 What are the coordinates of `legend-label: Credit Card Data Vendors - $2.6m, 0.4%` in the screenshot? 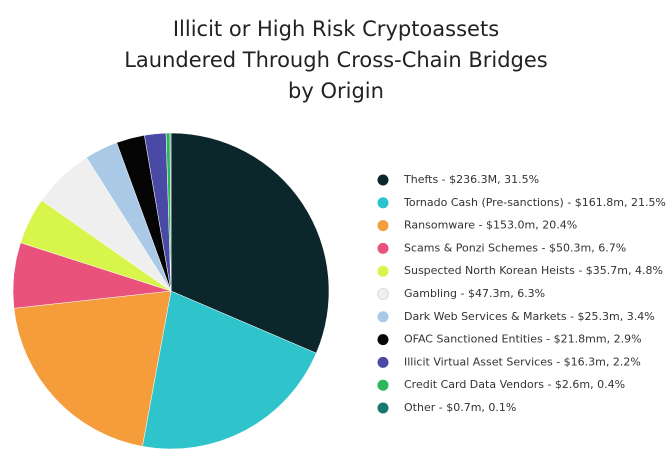 It's located at (514, 384).